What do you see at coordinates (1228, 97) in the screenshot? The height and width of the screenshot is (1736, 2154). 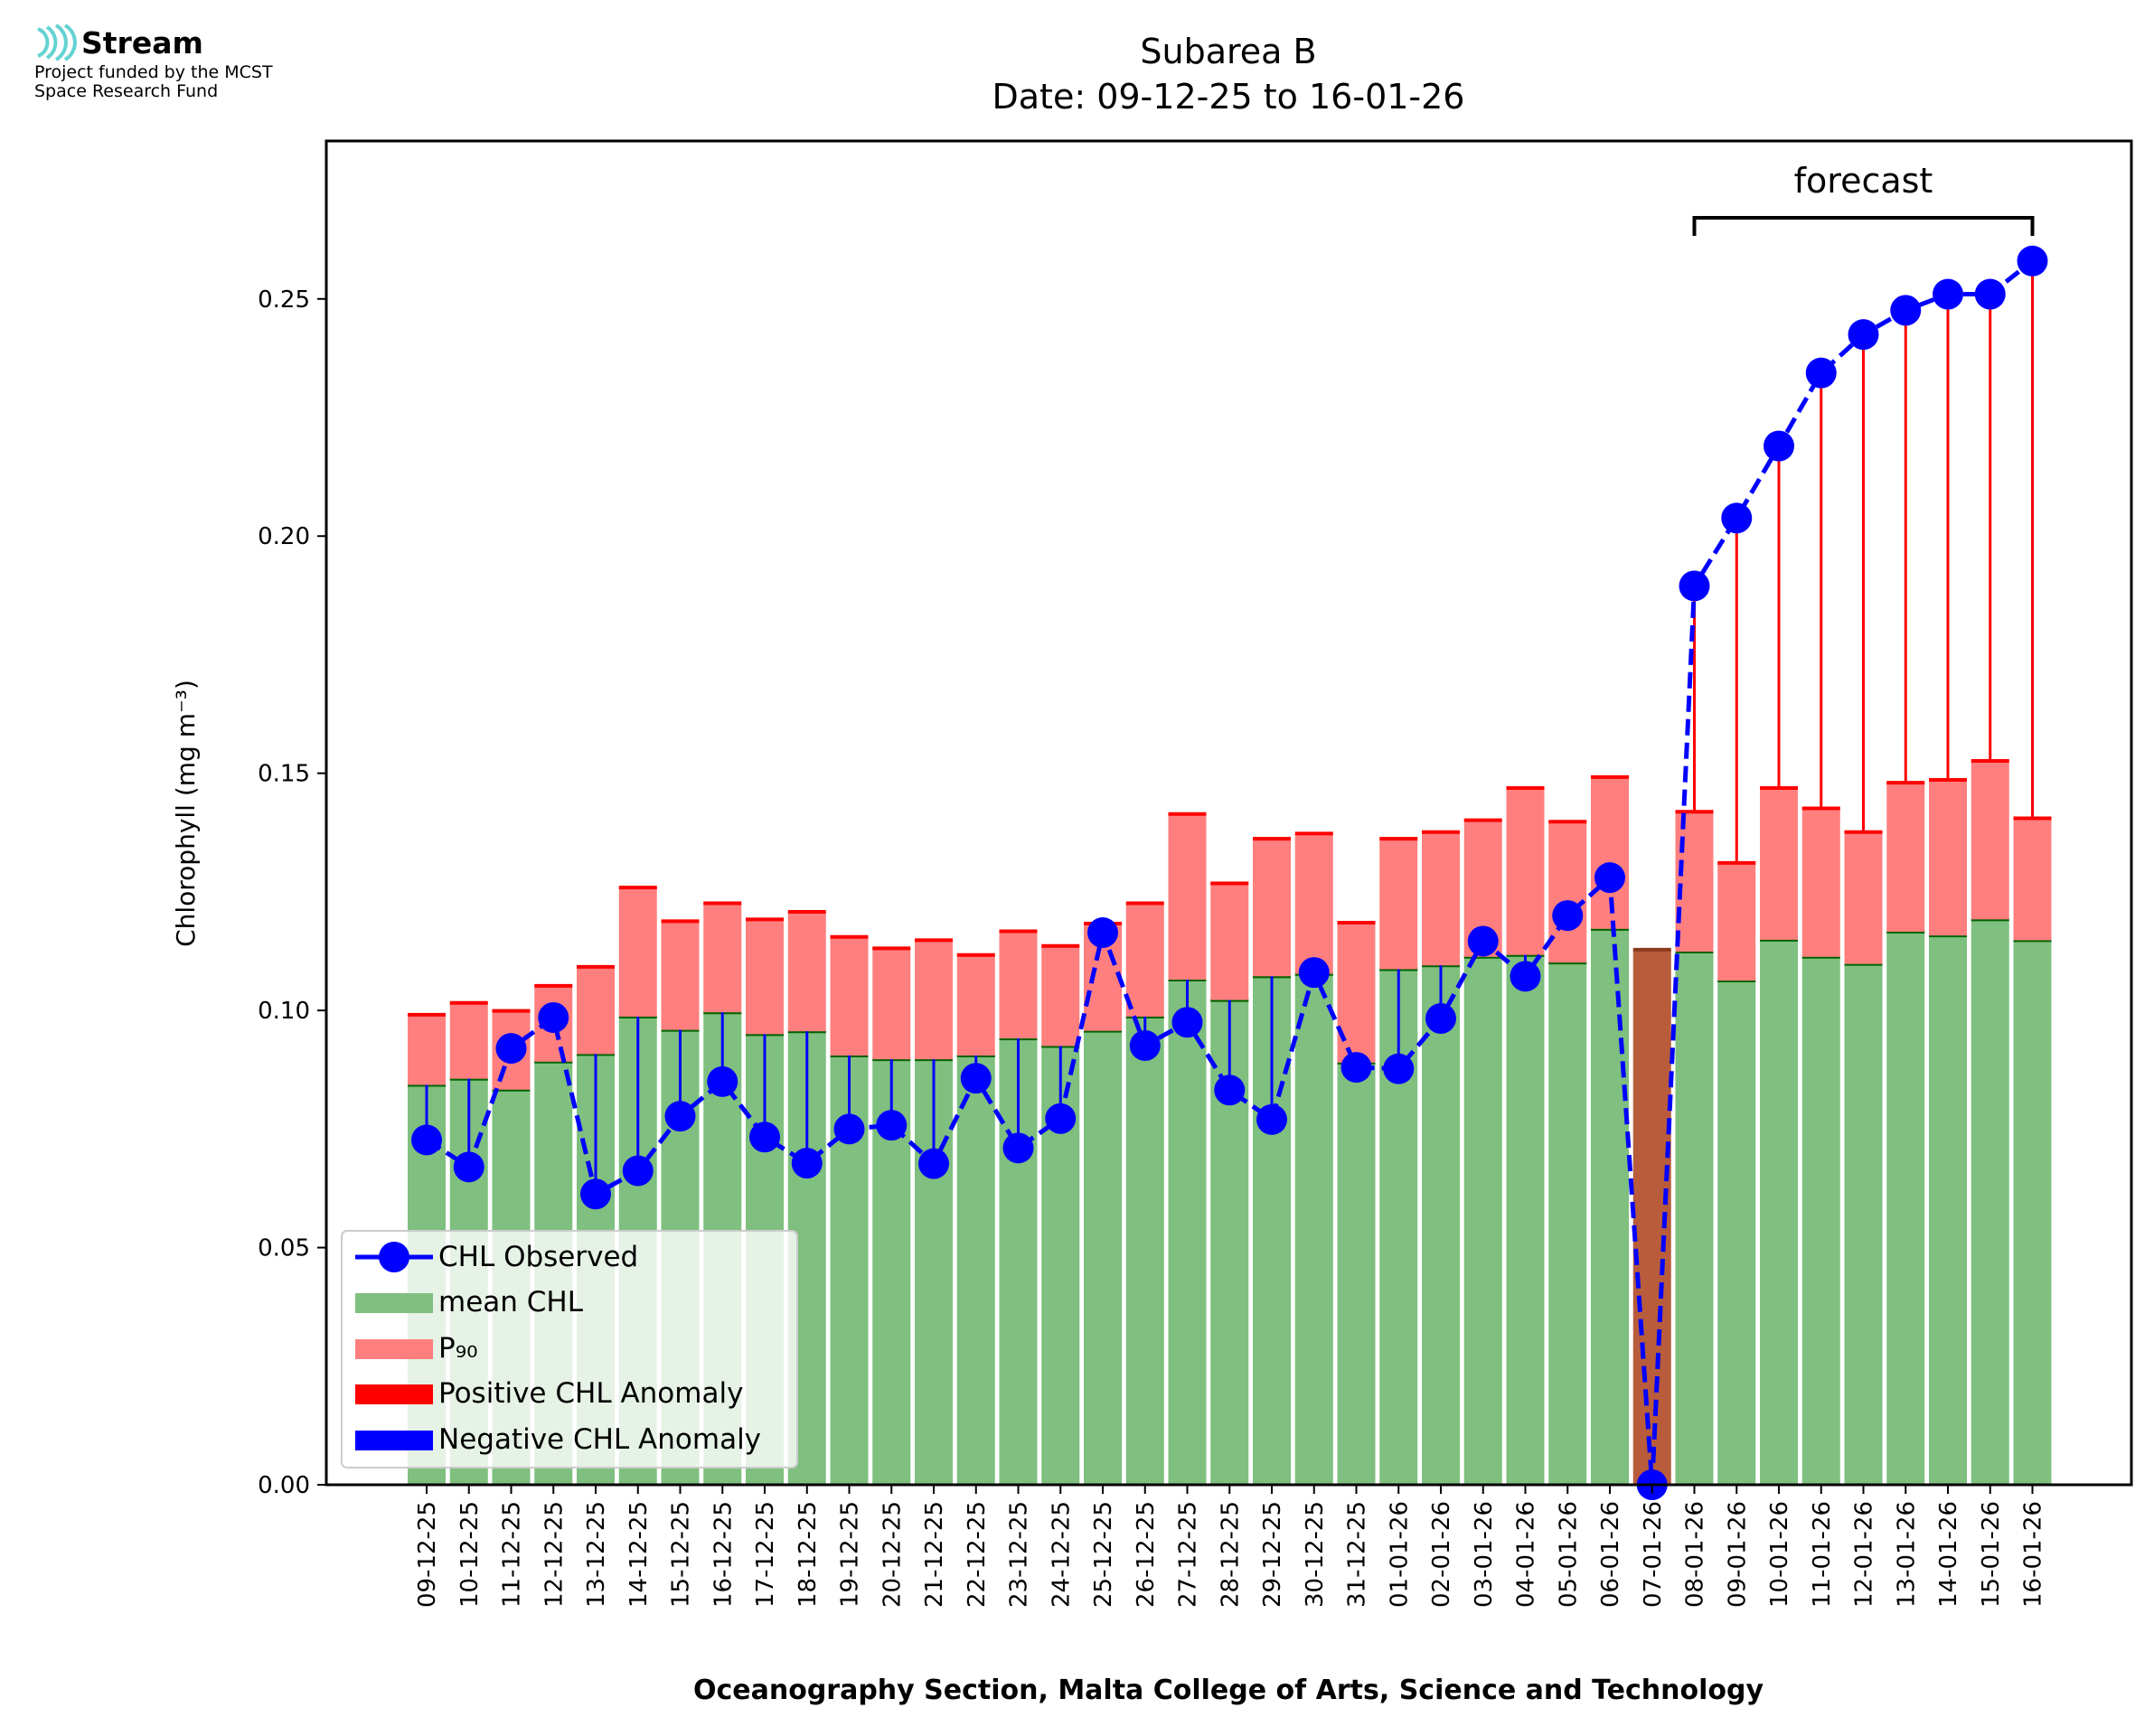 I see `chart-subtitle: Date: 09-12-25 to 16-01-26` at bounding box center [1228, 97].